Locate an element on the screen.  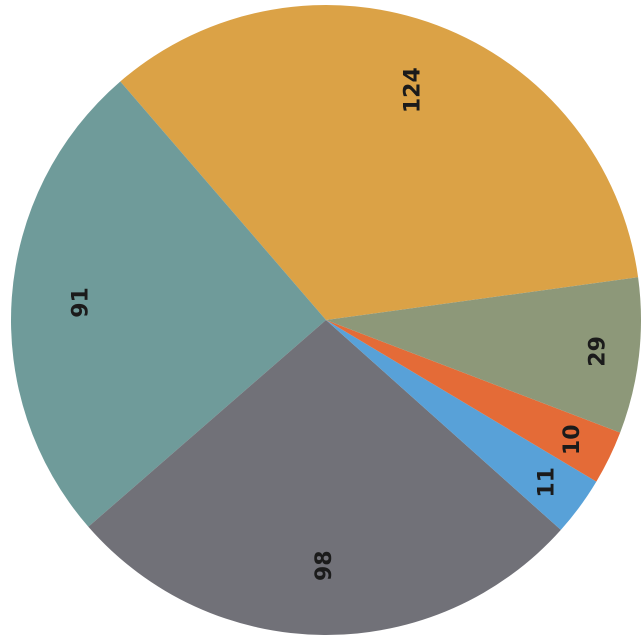
pie-slice-label-91: 91 is located at coordinates (80, 302).